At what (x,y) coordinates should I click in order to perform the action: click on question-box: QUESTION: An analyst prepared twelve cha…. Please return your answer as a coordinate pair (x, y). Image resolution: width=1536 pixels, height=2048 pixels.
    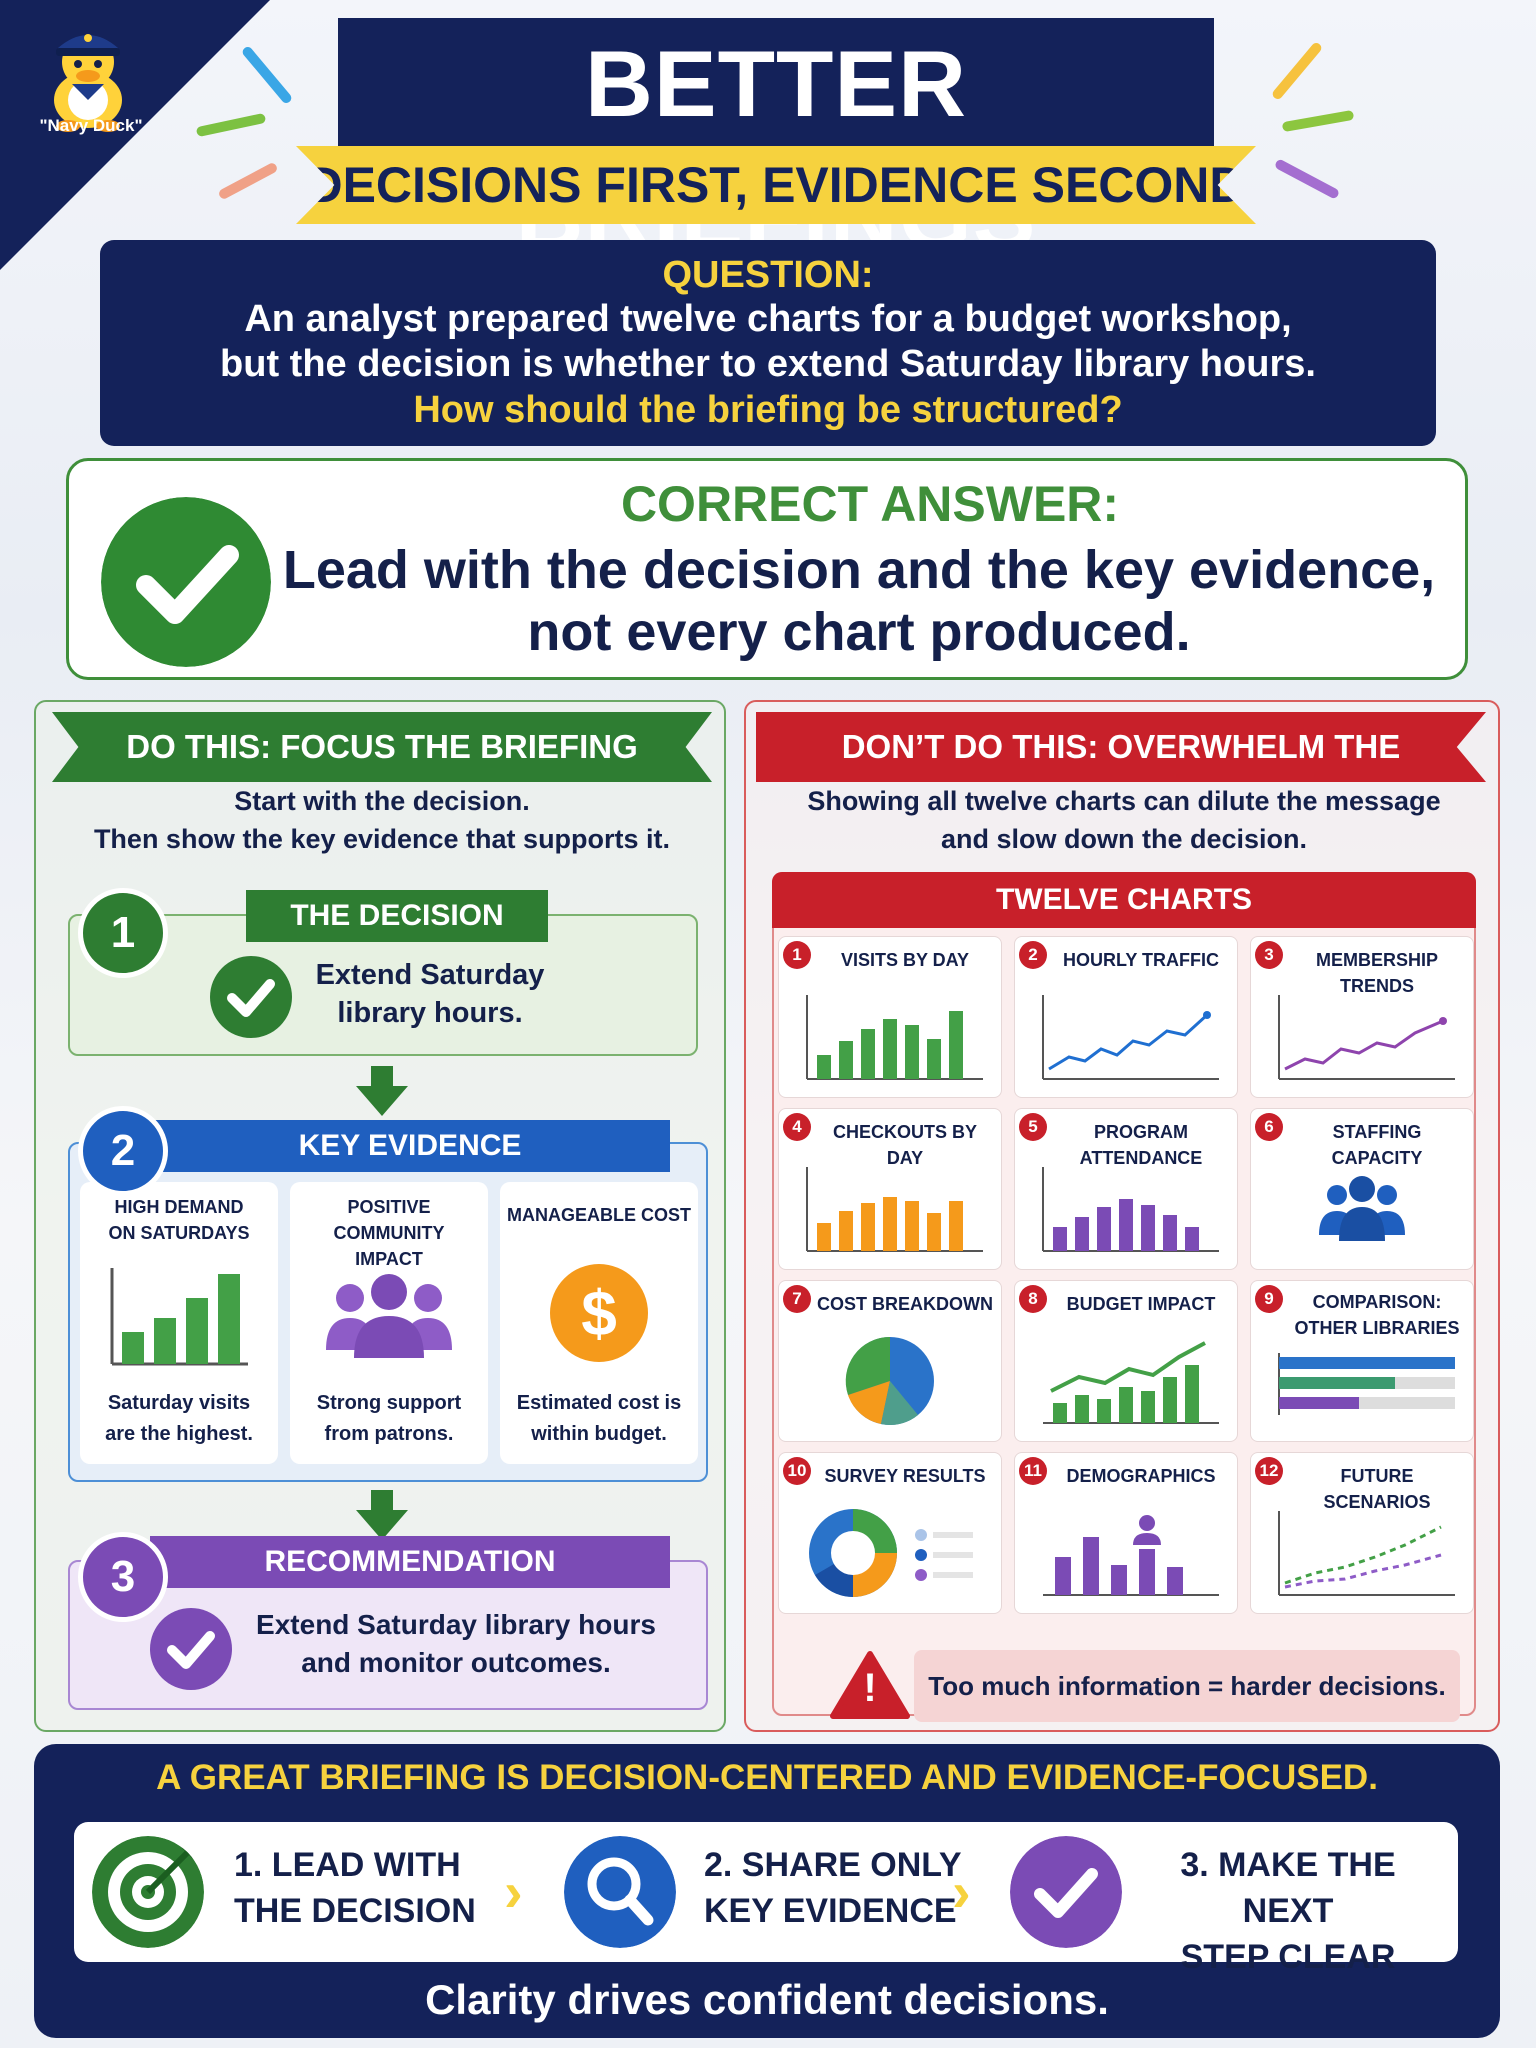
    Looking at the image, I should click on (768, 343).